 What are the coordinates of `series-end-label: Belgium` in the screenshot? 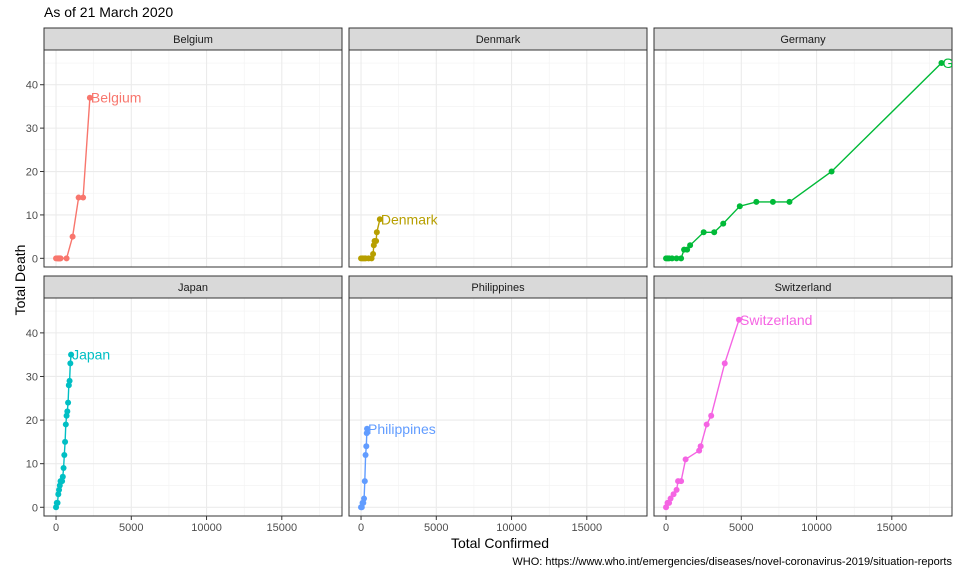 It's located at (116, 98).